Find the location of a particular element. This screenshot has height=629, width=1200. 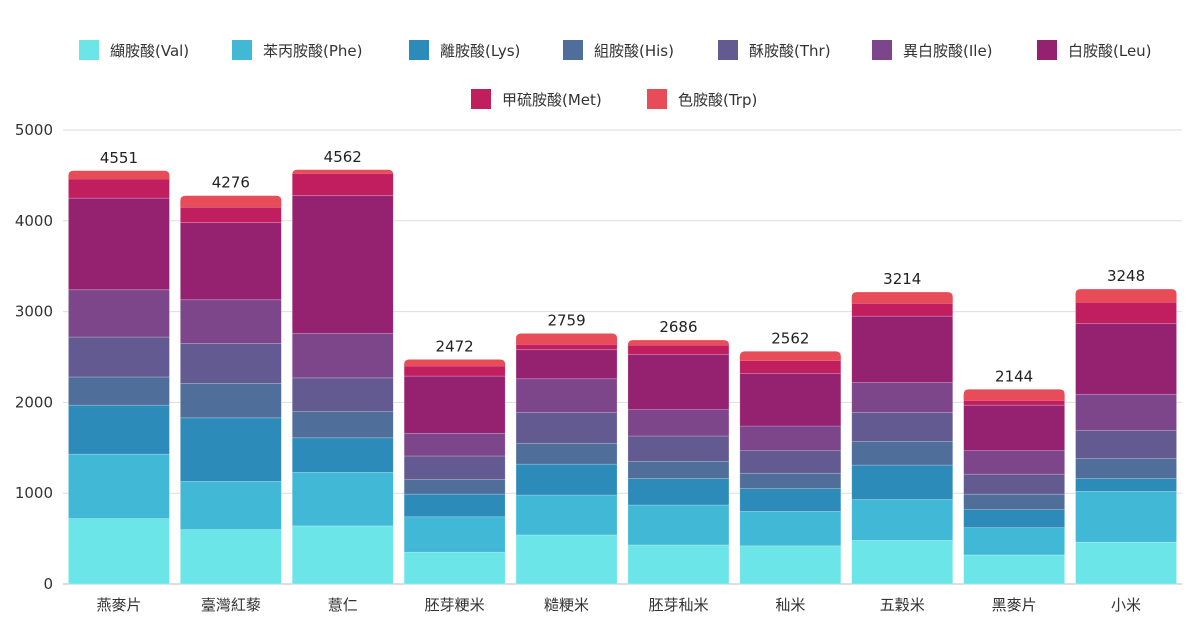

legend-item: 異白胺酸(Ile) is located at coordinates (932, 50).